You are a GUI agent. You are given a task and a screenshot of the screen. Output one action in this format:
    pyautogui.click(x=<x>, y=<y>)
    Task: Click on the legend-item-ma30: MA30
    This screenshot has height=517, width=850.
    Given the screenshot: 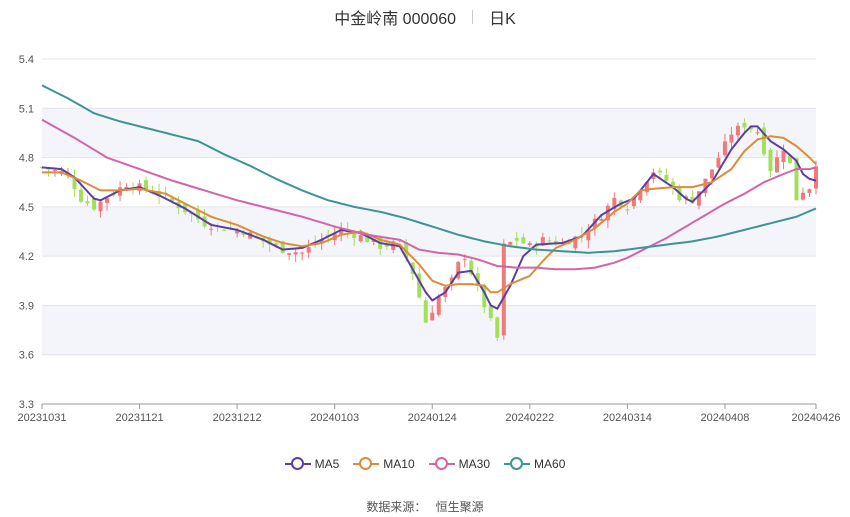 What is the action you would take?
    pyautogui.click(x=459, y=464)
    